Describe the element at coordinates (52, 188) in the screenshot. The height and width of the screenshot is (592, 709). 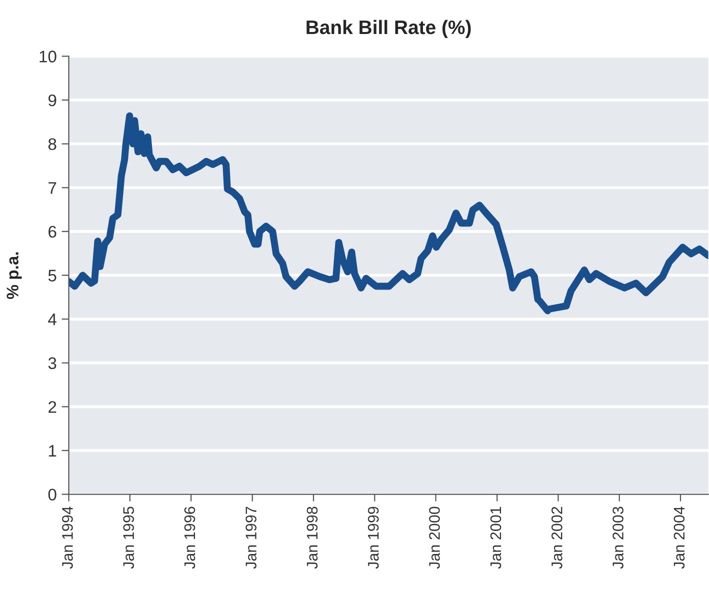
I see `y-tick-label: 7` at that location.